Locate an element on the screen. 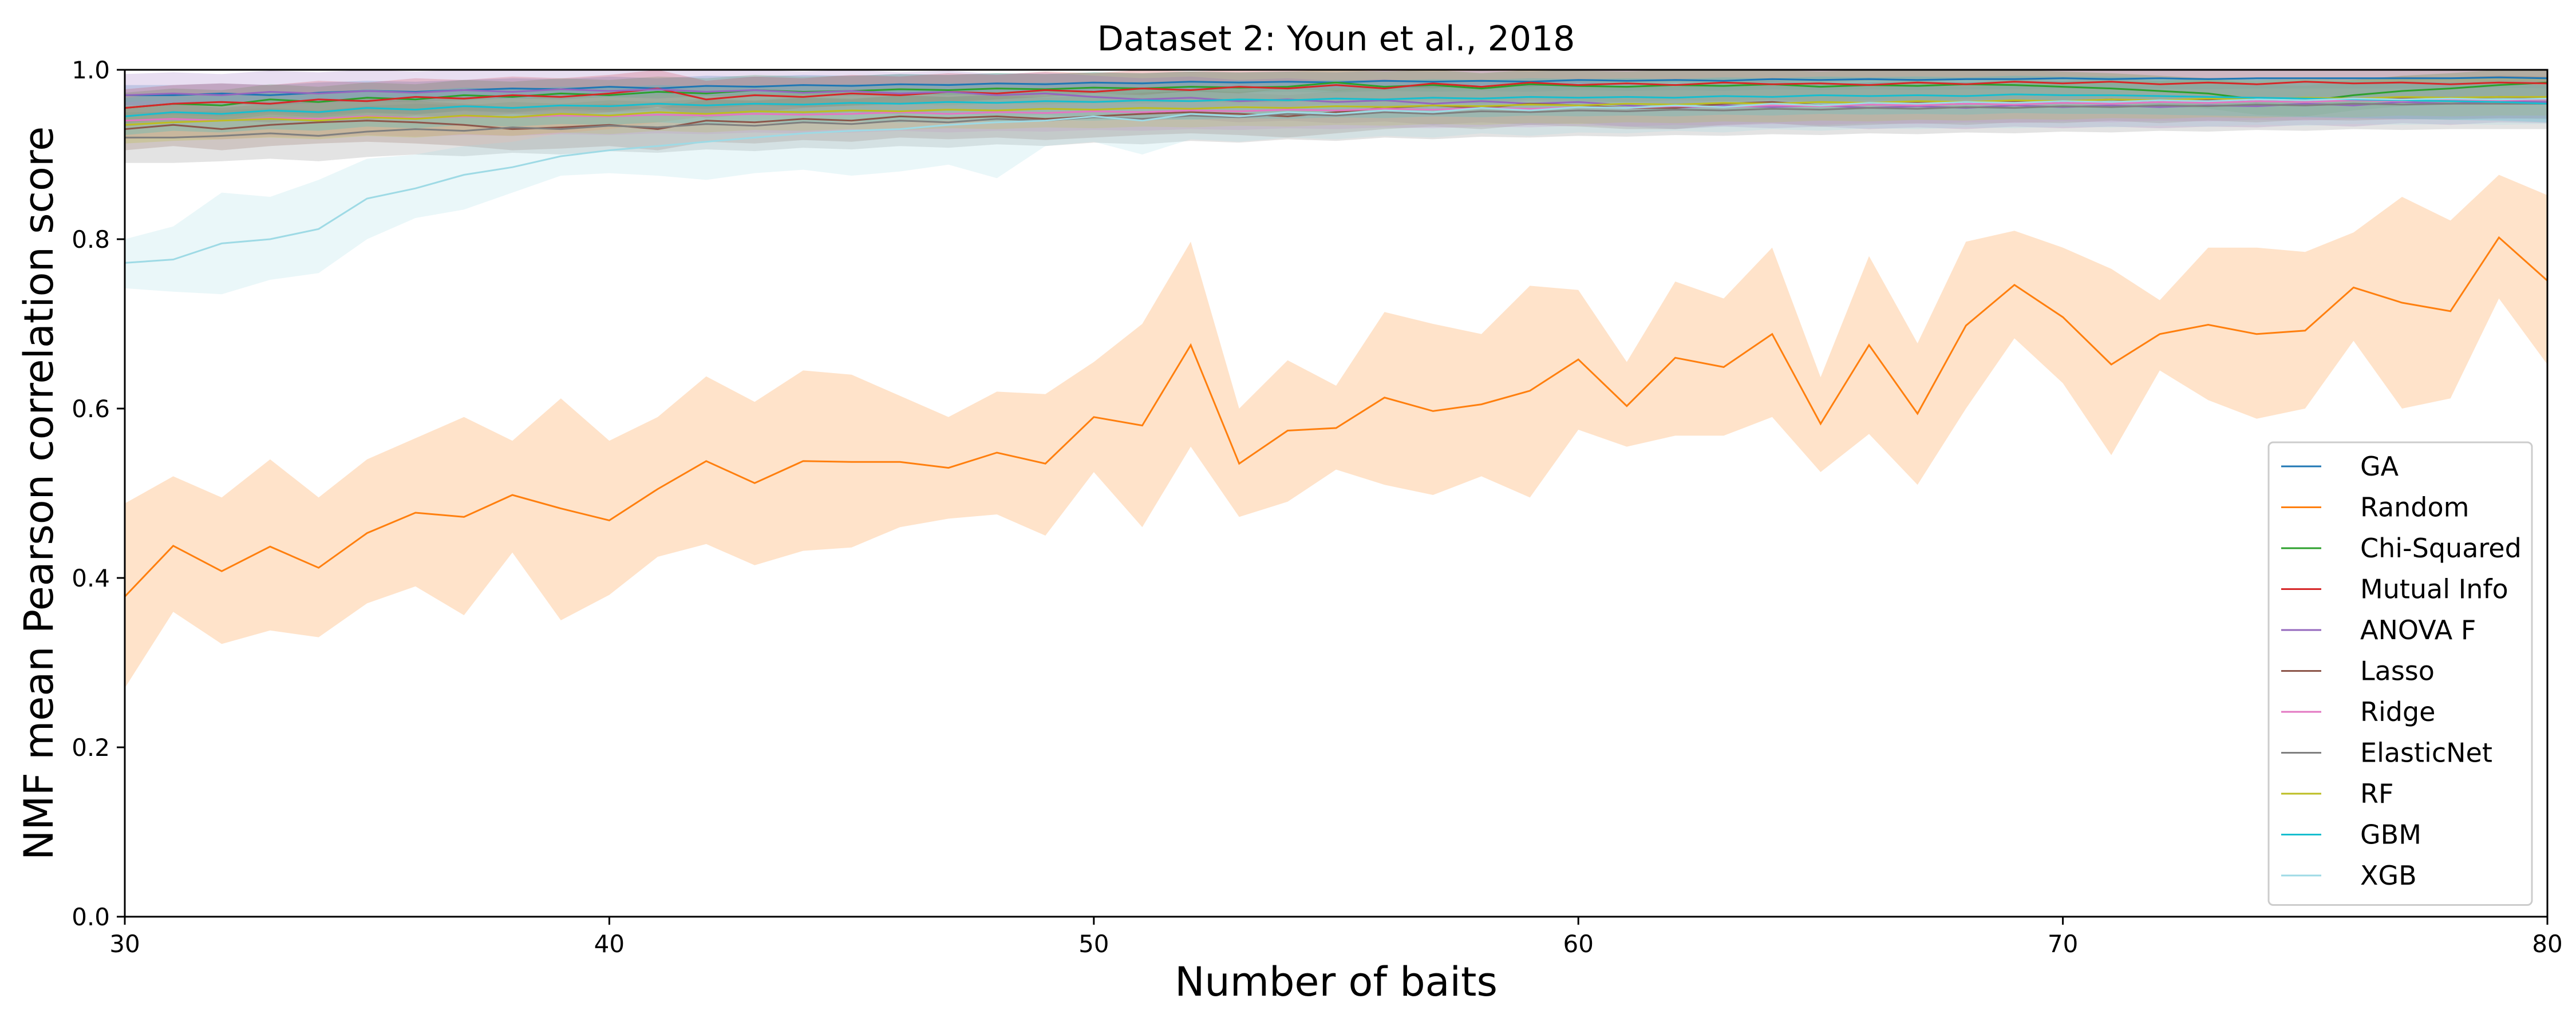  legend-label-elasticnet: ElasticNet is located at coordinates (2426, 753).